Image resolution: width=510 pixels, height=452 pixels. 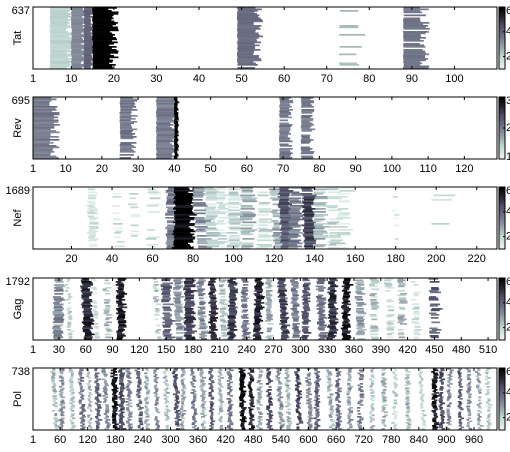 What do you see at coordinates (355, 259) in the screenshot?
I see `x-tick-label: 160` at bounding box center [355, 259].